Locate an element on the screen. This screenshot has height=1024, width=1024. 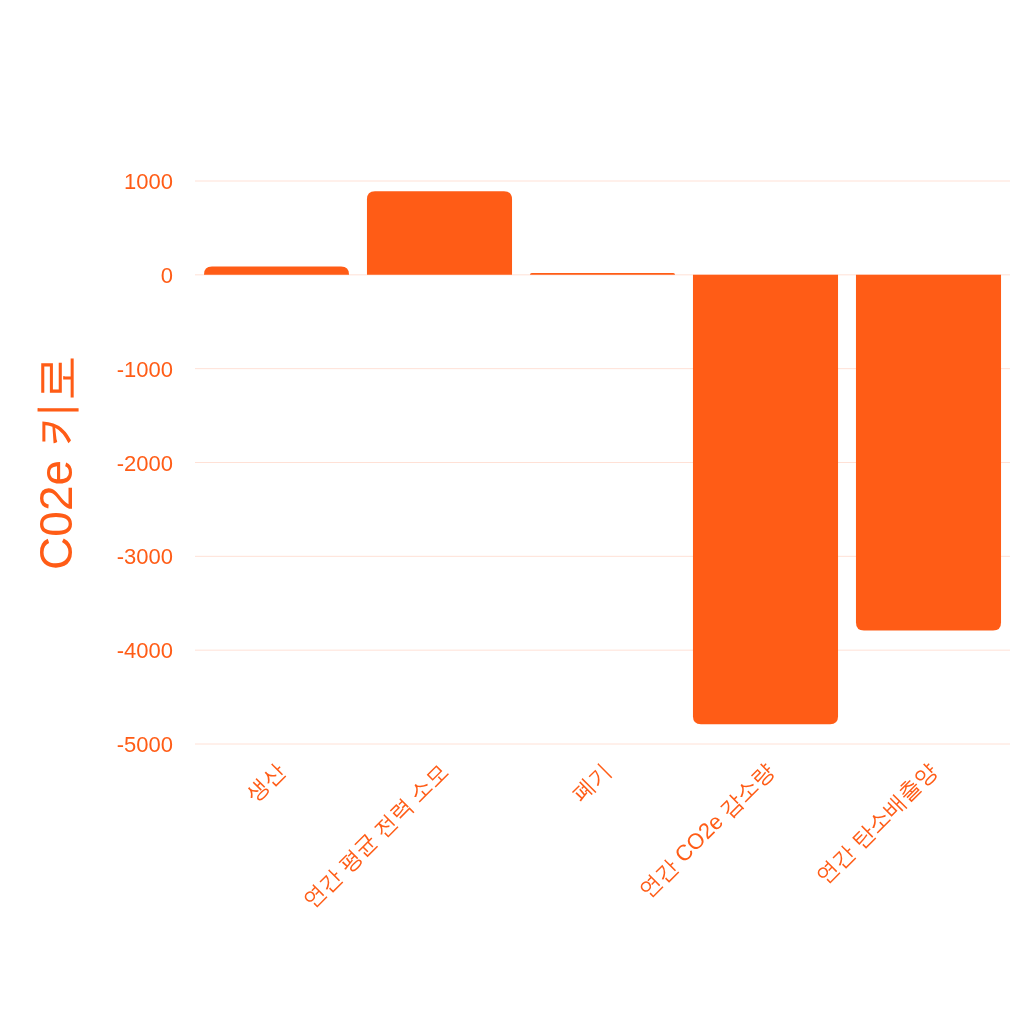
y-axis-title: C02e 키로 is located at coordinates (56, 462).